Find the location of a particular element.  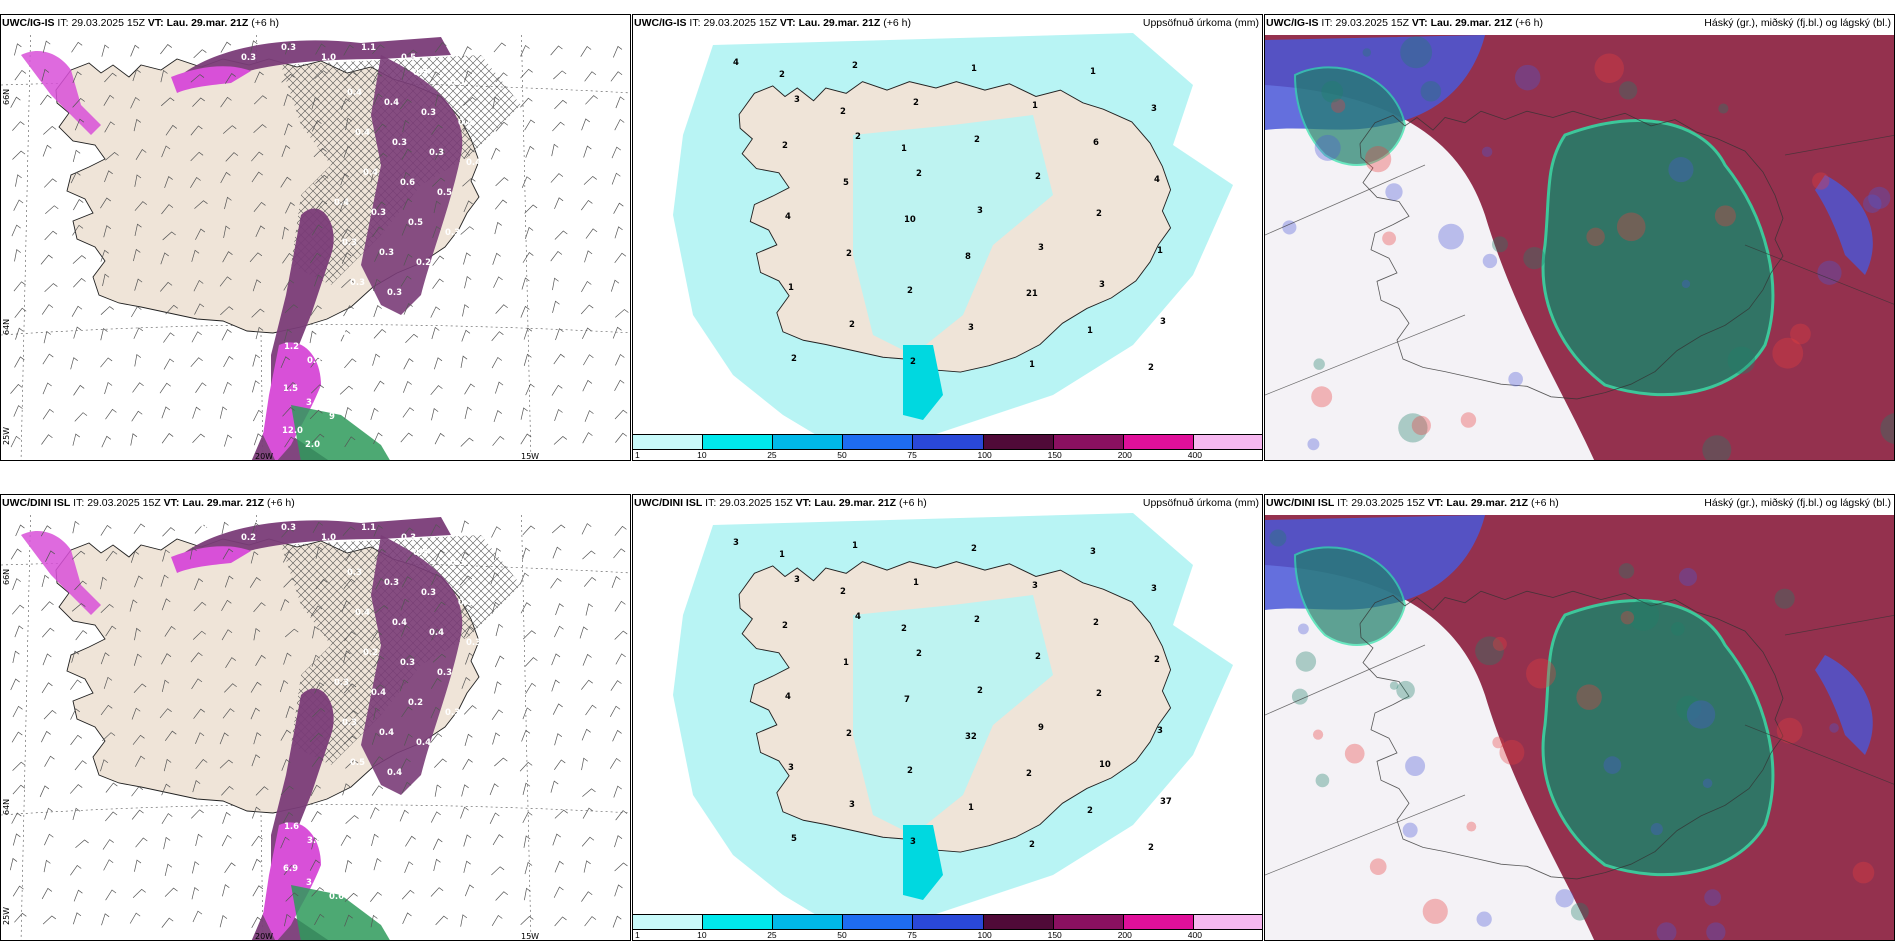

colorbar-label: 150 is located at coordinates (1054, 455).